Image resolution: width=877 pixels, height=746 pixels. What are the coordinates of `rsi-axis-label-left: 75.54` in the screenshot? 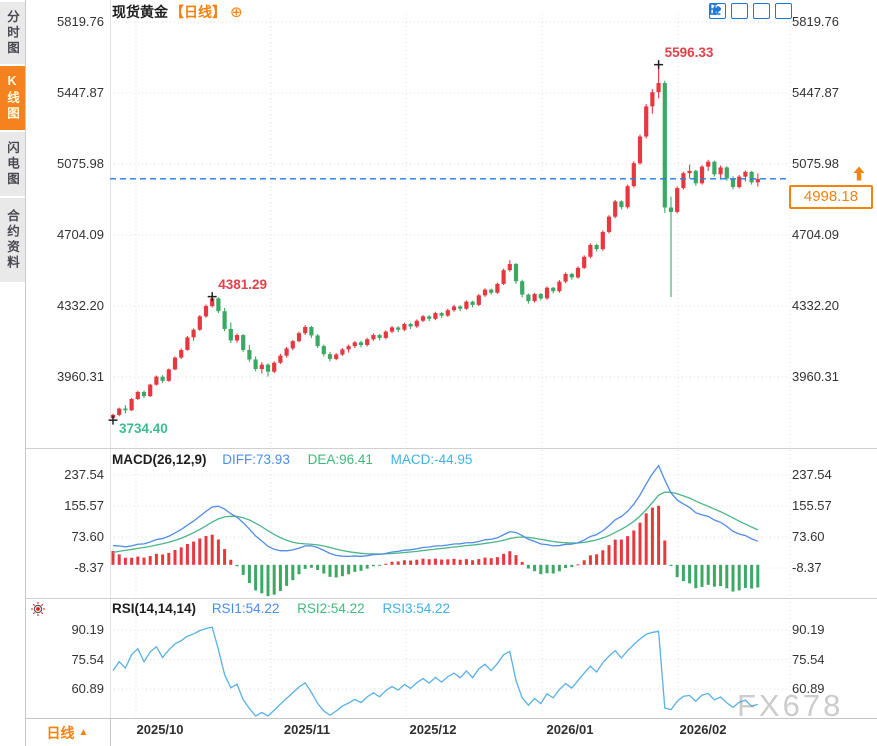 It's located at (87, 659).